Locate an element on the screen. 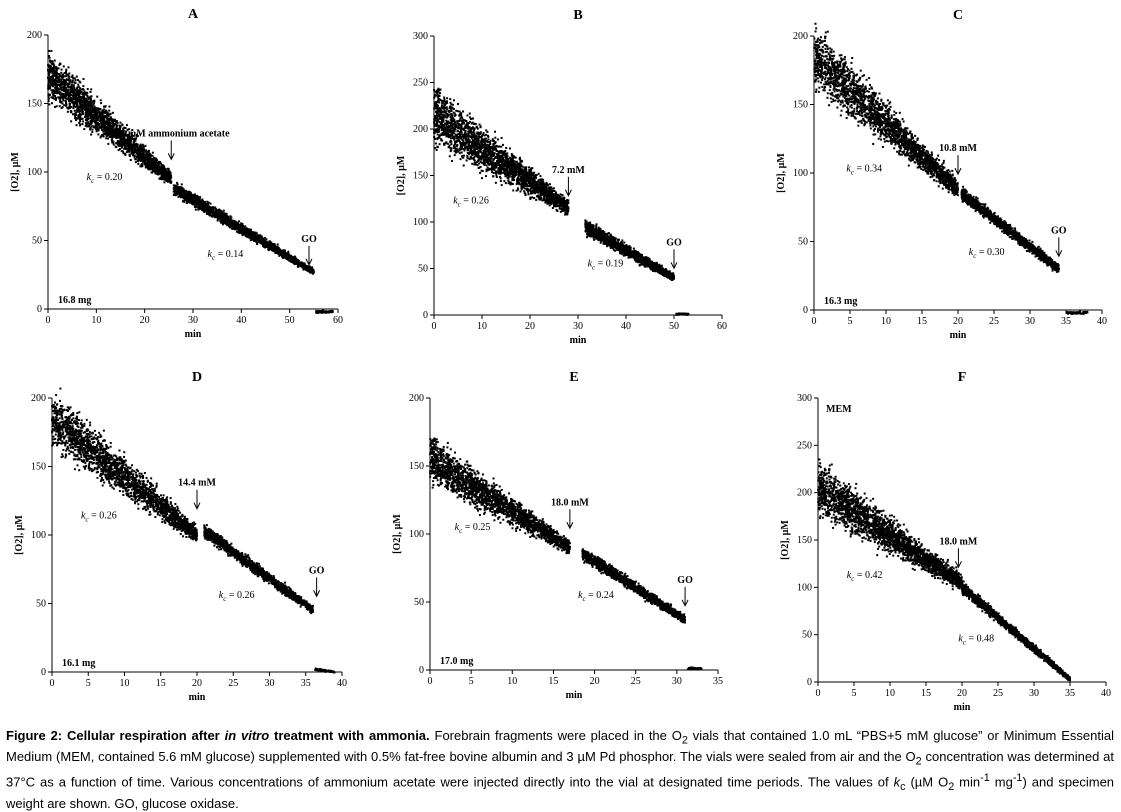  x-tick-label: 30 is located at coordinates (578, 326).